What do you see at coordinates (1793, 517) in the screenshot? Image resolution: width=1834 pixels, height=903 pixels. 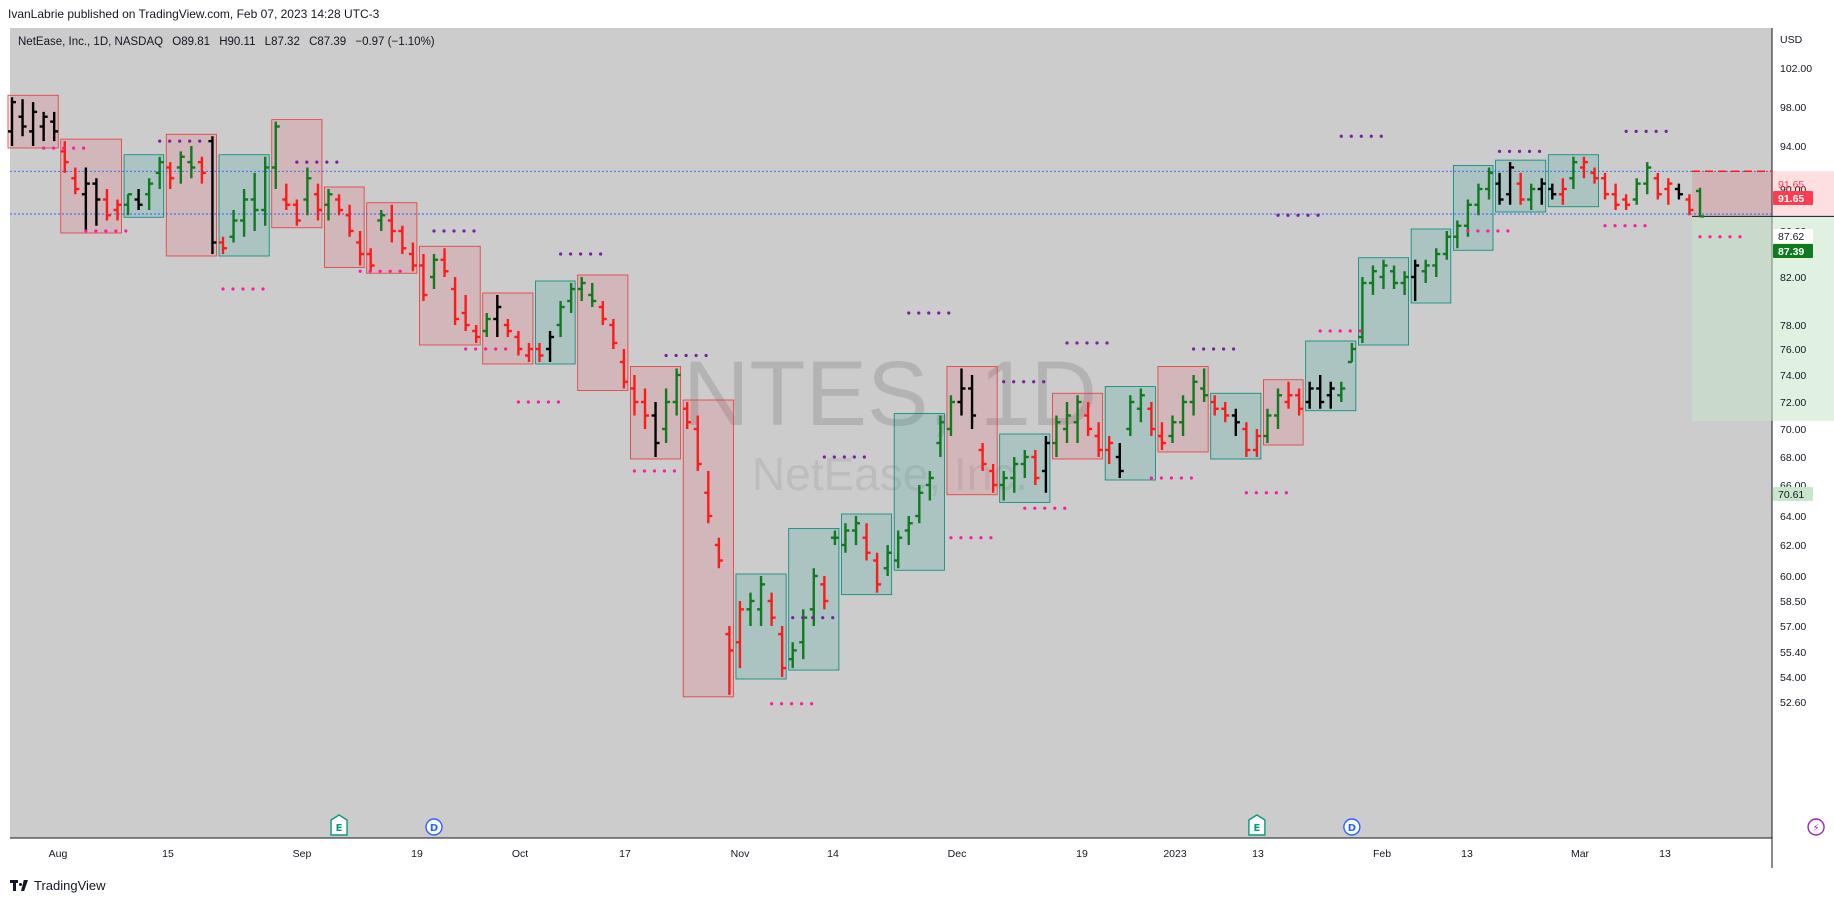 I see `price-tick-label: 64.00` at bounding box center [1793, 517].